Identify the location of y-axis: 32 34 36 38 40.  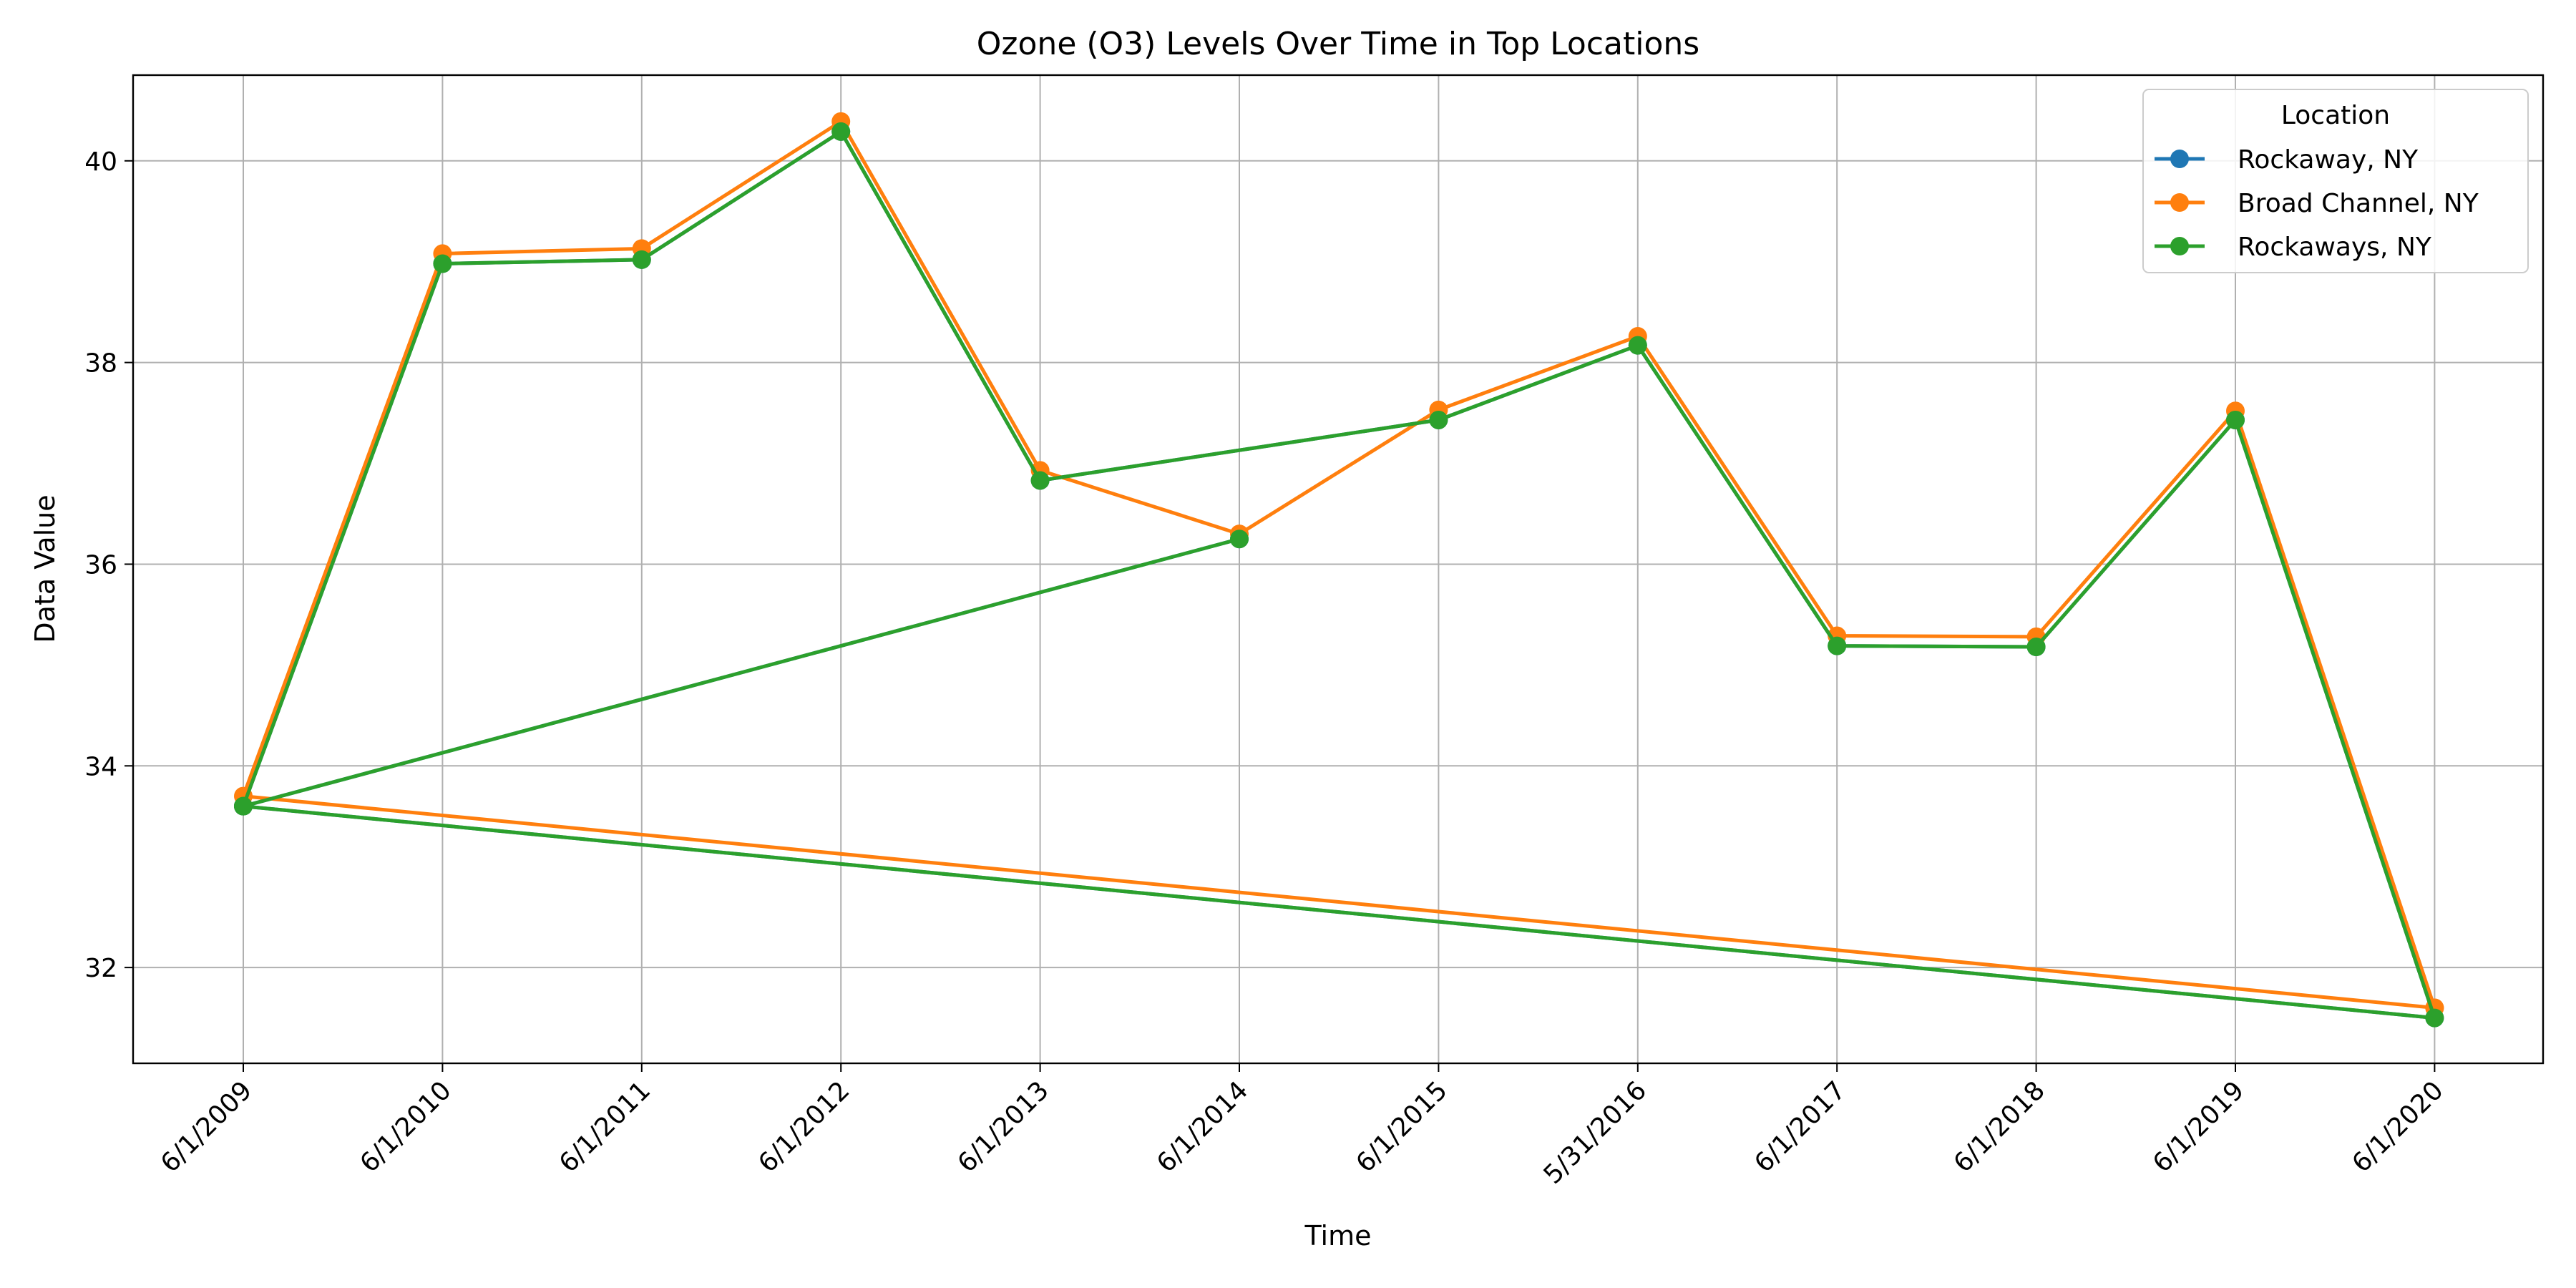
(108, 565).